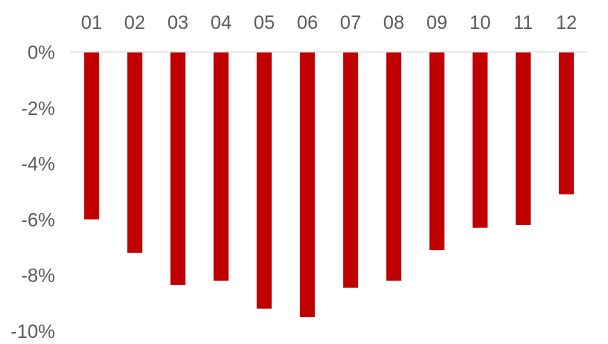 Image resolution: width=608 pixels, height=344 pixels. What do you see at coordinates (436, 23) in the screenshot?
I see `category-label: 09` at bounding box center [436, 23].